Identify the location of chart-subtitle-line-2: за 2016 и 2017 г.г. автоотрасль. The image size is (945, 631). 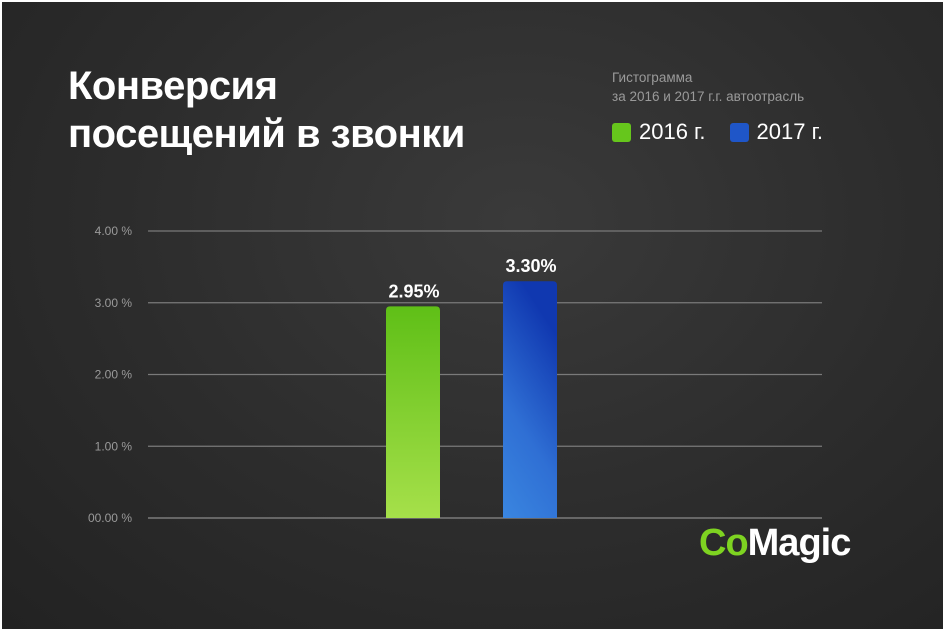
(708, 96).